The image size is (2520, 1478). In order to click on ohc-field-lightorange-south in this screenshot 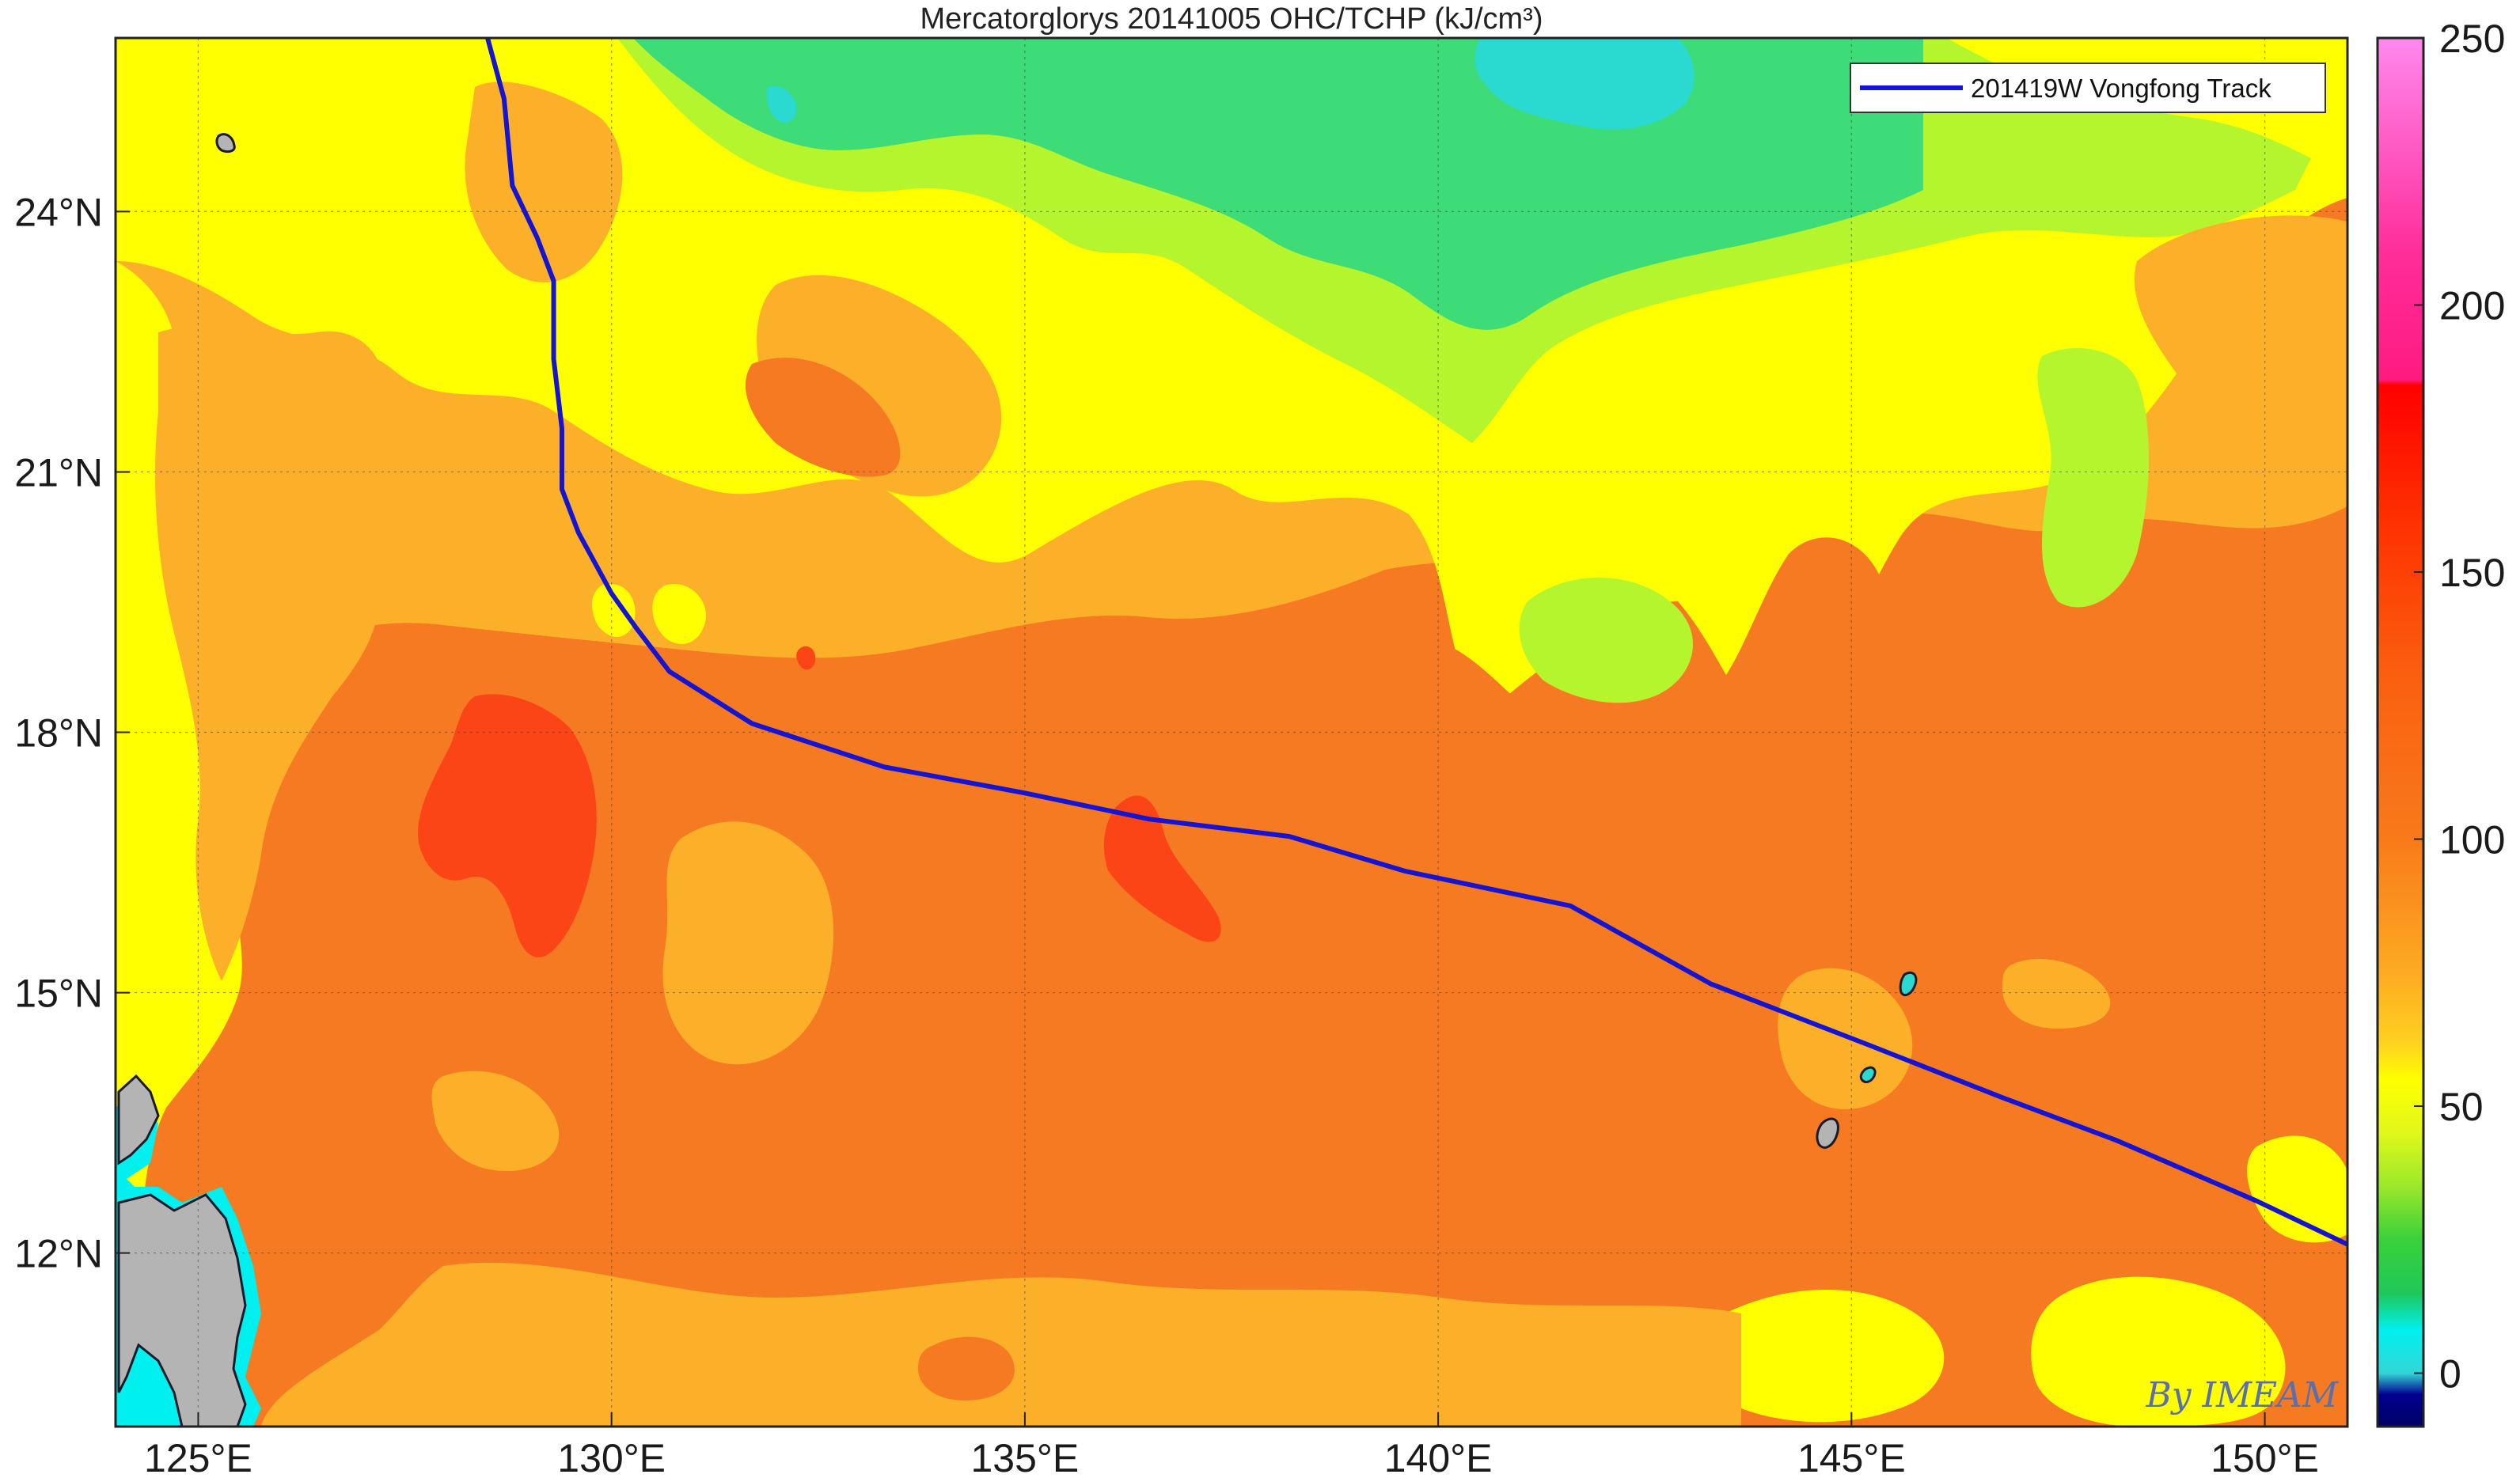, I will do `click(1001, 1344)`.